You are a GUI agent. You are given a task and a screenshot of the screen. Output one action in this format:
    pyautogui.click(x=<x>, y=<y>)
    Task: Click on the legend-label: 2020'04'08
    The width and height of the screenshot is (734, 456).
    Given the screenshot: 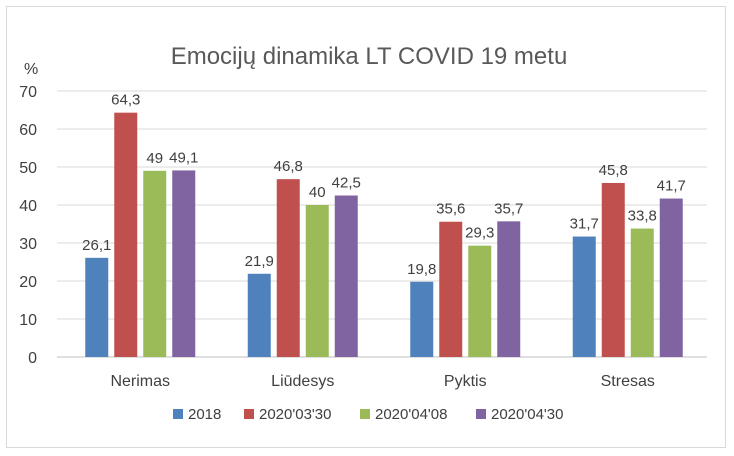 What is the action you would take?
    pyautogui.click(x=411, y=414)
    